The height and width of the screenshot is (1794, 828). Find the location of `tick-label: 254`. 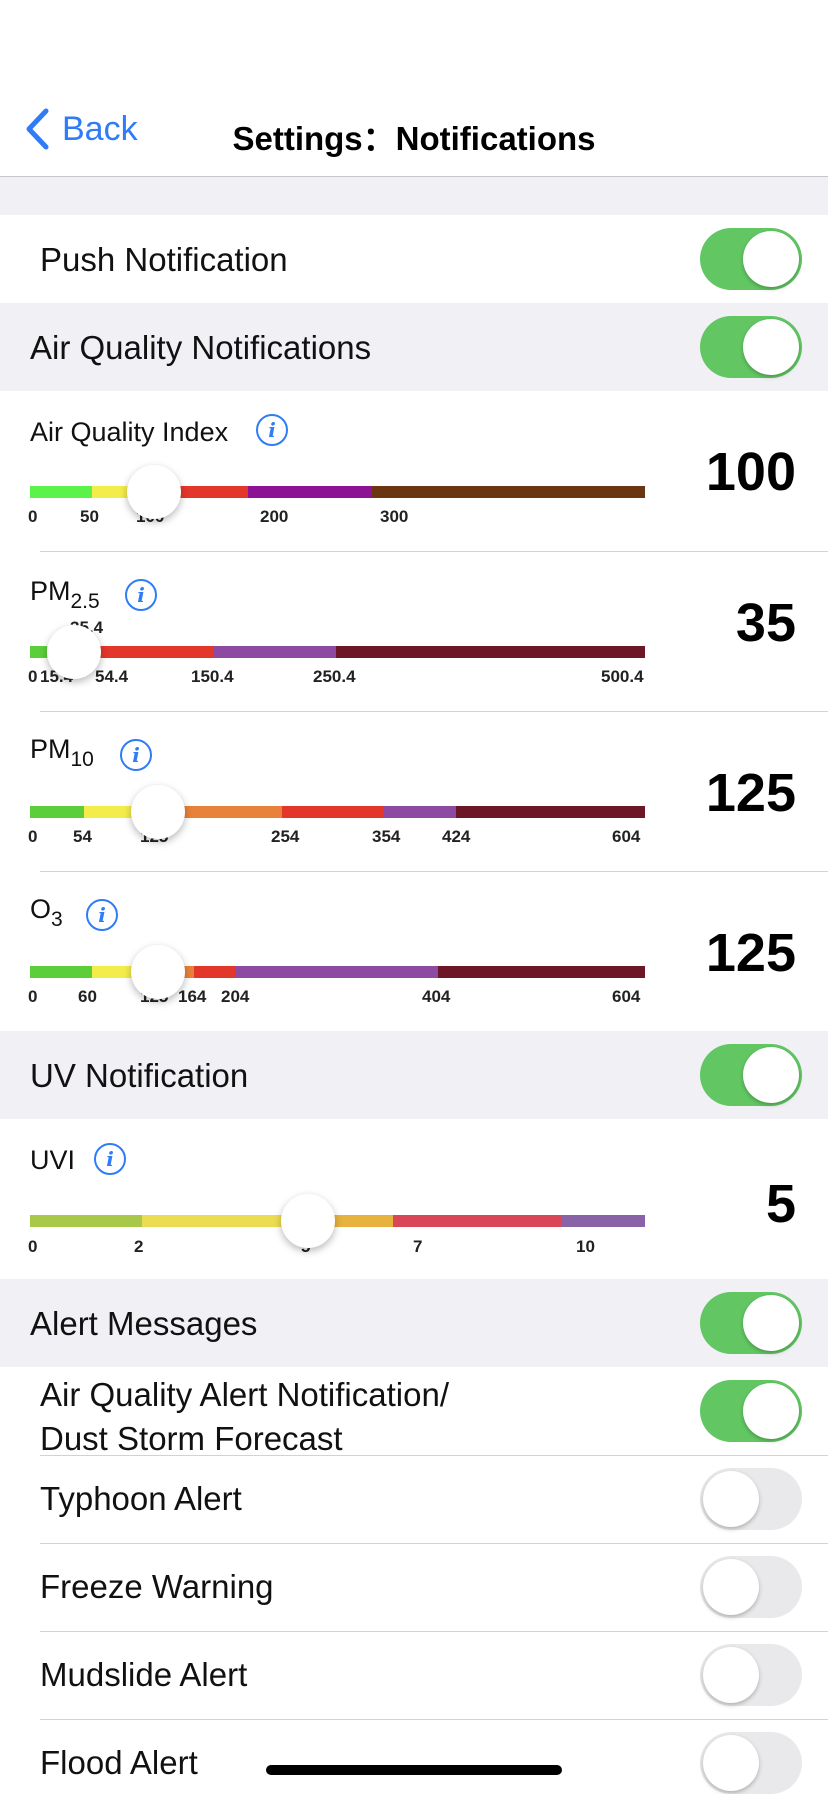

tick-label: 254 is located at coordinates (285, 836).